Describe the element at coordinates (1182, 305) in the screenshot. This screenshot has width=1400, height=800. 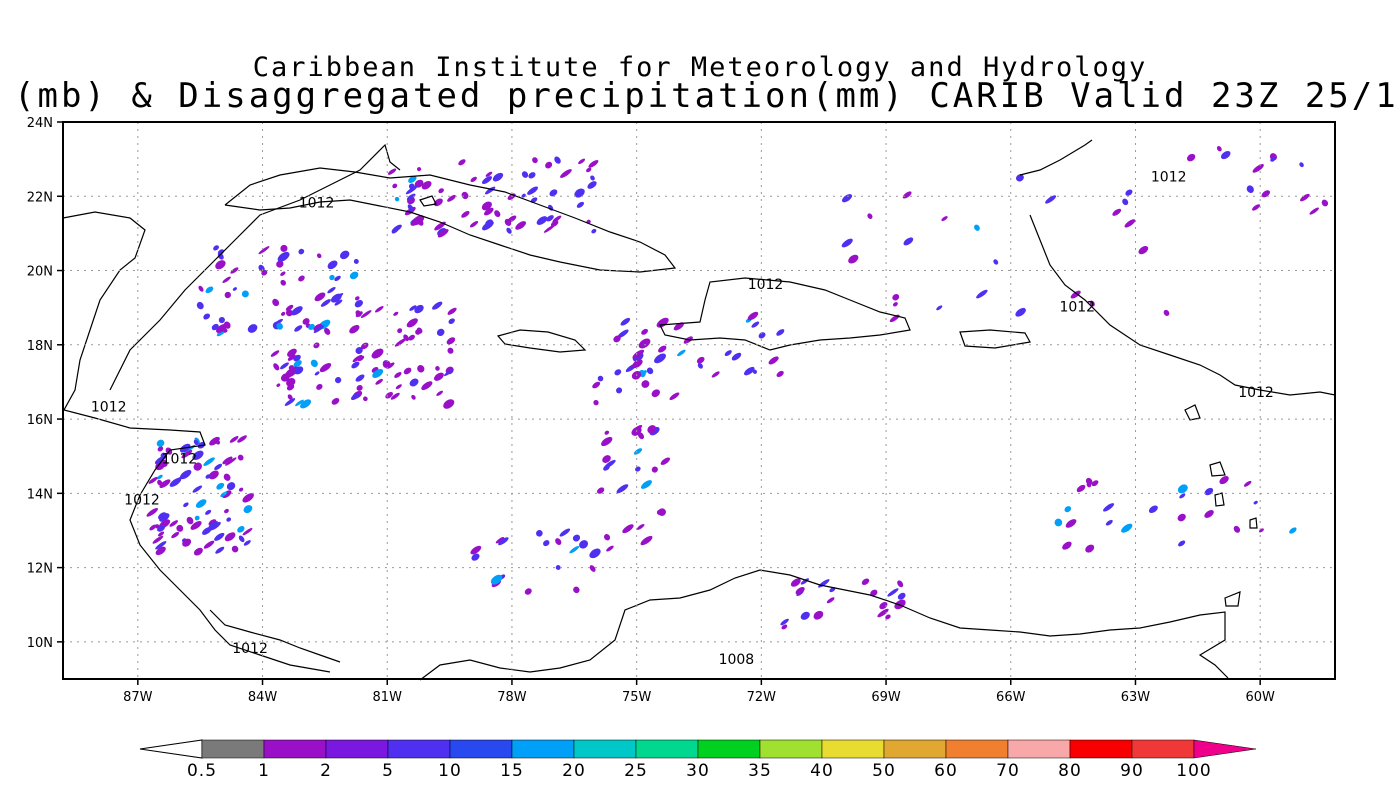
I see `atlantic-isobar-coast` at that location.